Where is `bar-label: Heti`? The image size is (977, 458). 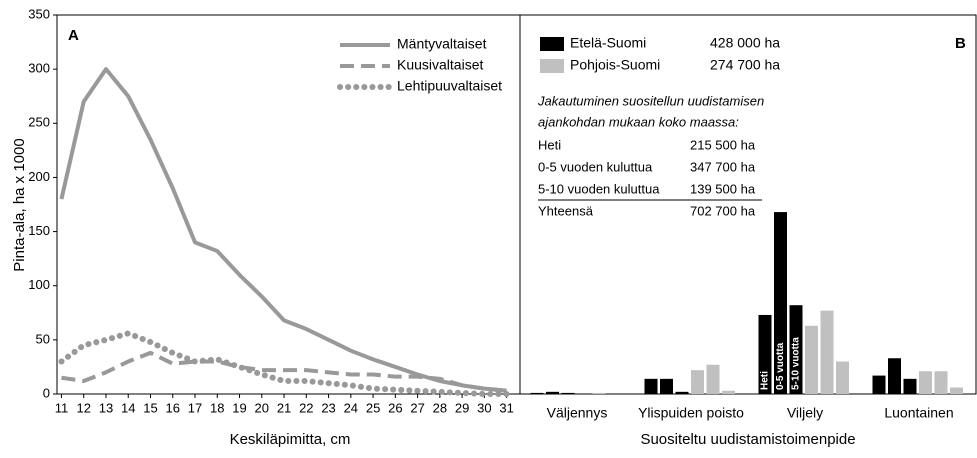 bar-label: Heti is located at coordinates (765, 380).